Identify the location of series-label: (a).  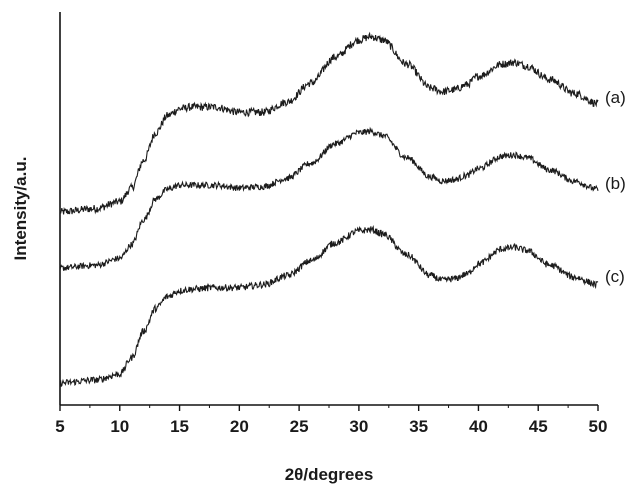
(615, 97).